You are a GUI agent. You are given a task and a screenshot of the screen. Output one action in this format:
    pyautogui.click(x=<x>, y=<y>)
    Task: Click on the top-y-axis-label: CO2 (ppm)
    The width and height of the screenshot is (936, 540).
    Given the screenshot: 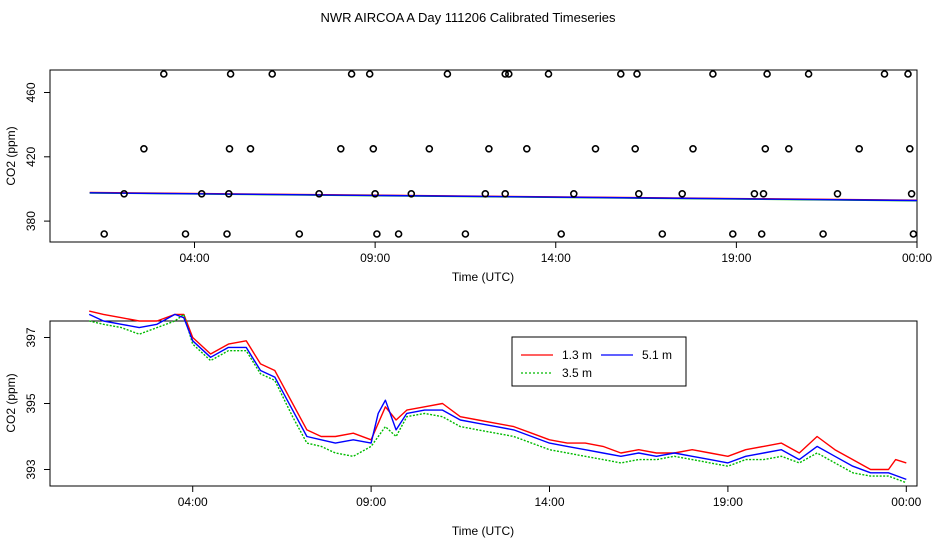 What is the action you would take?
    pyautogui.click(x=11, y=155)
    